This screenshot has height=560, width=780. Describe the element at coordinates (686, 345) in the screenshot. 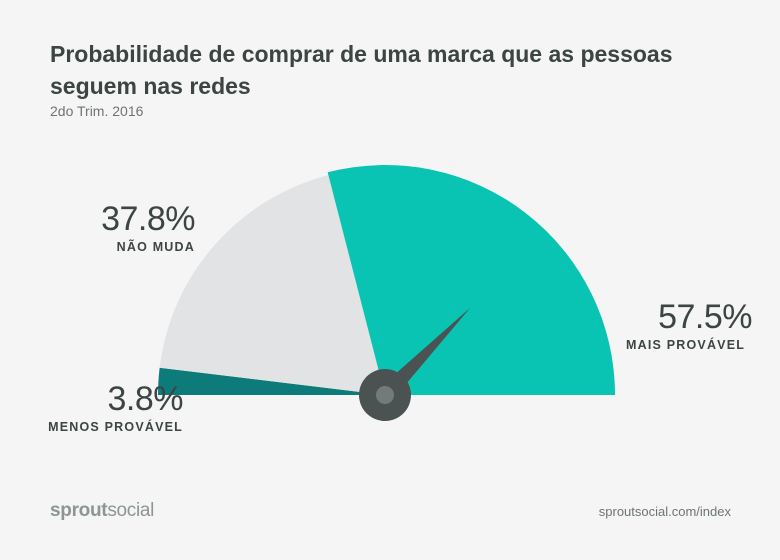

I see `segment-name-mais-provavel: MAIS PROVÁVEL` at that location.